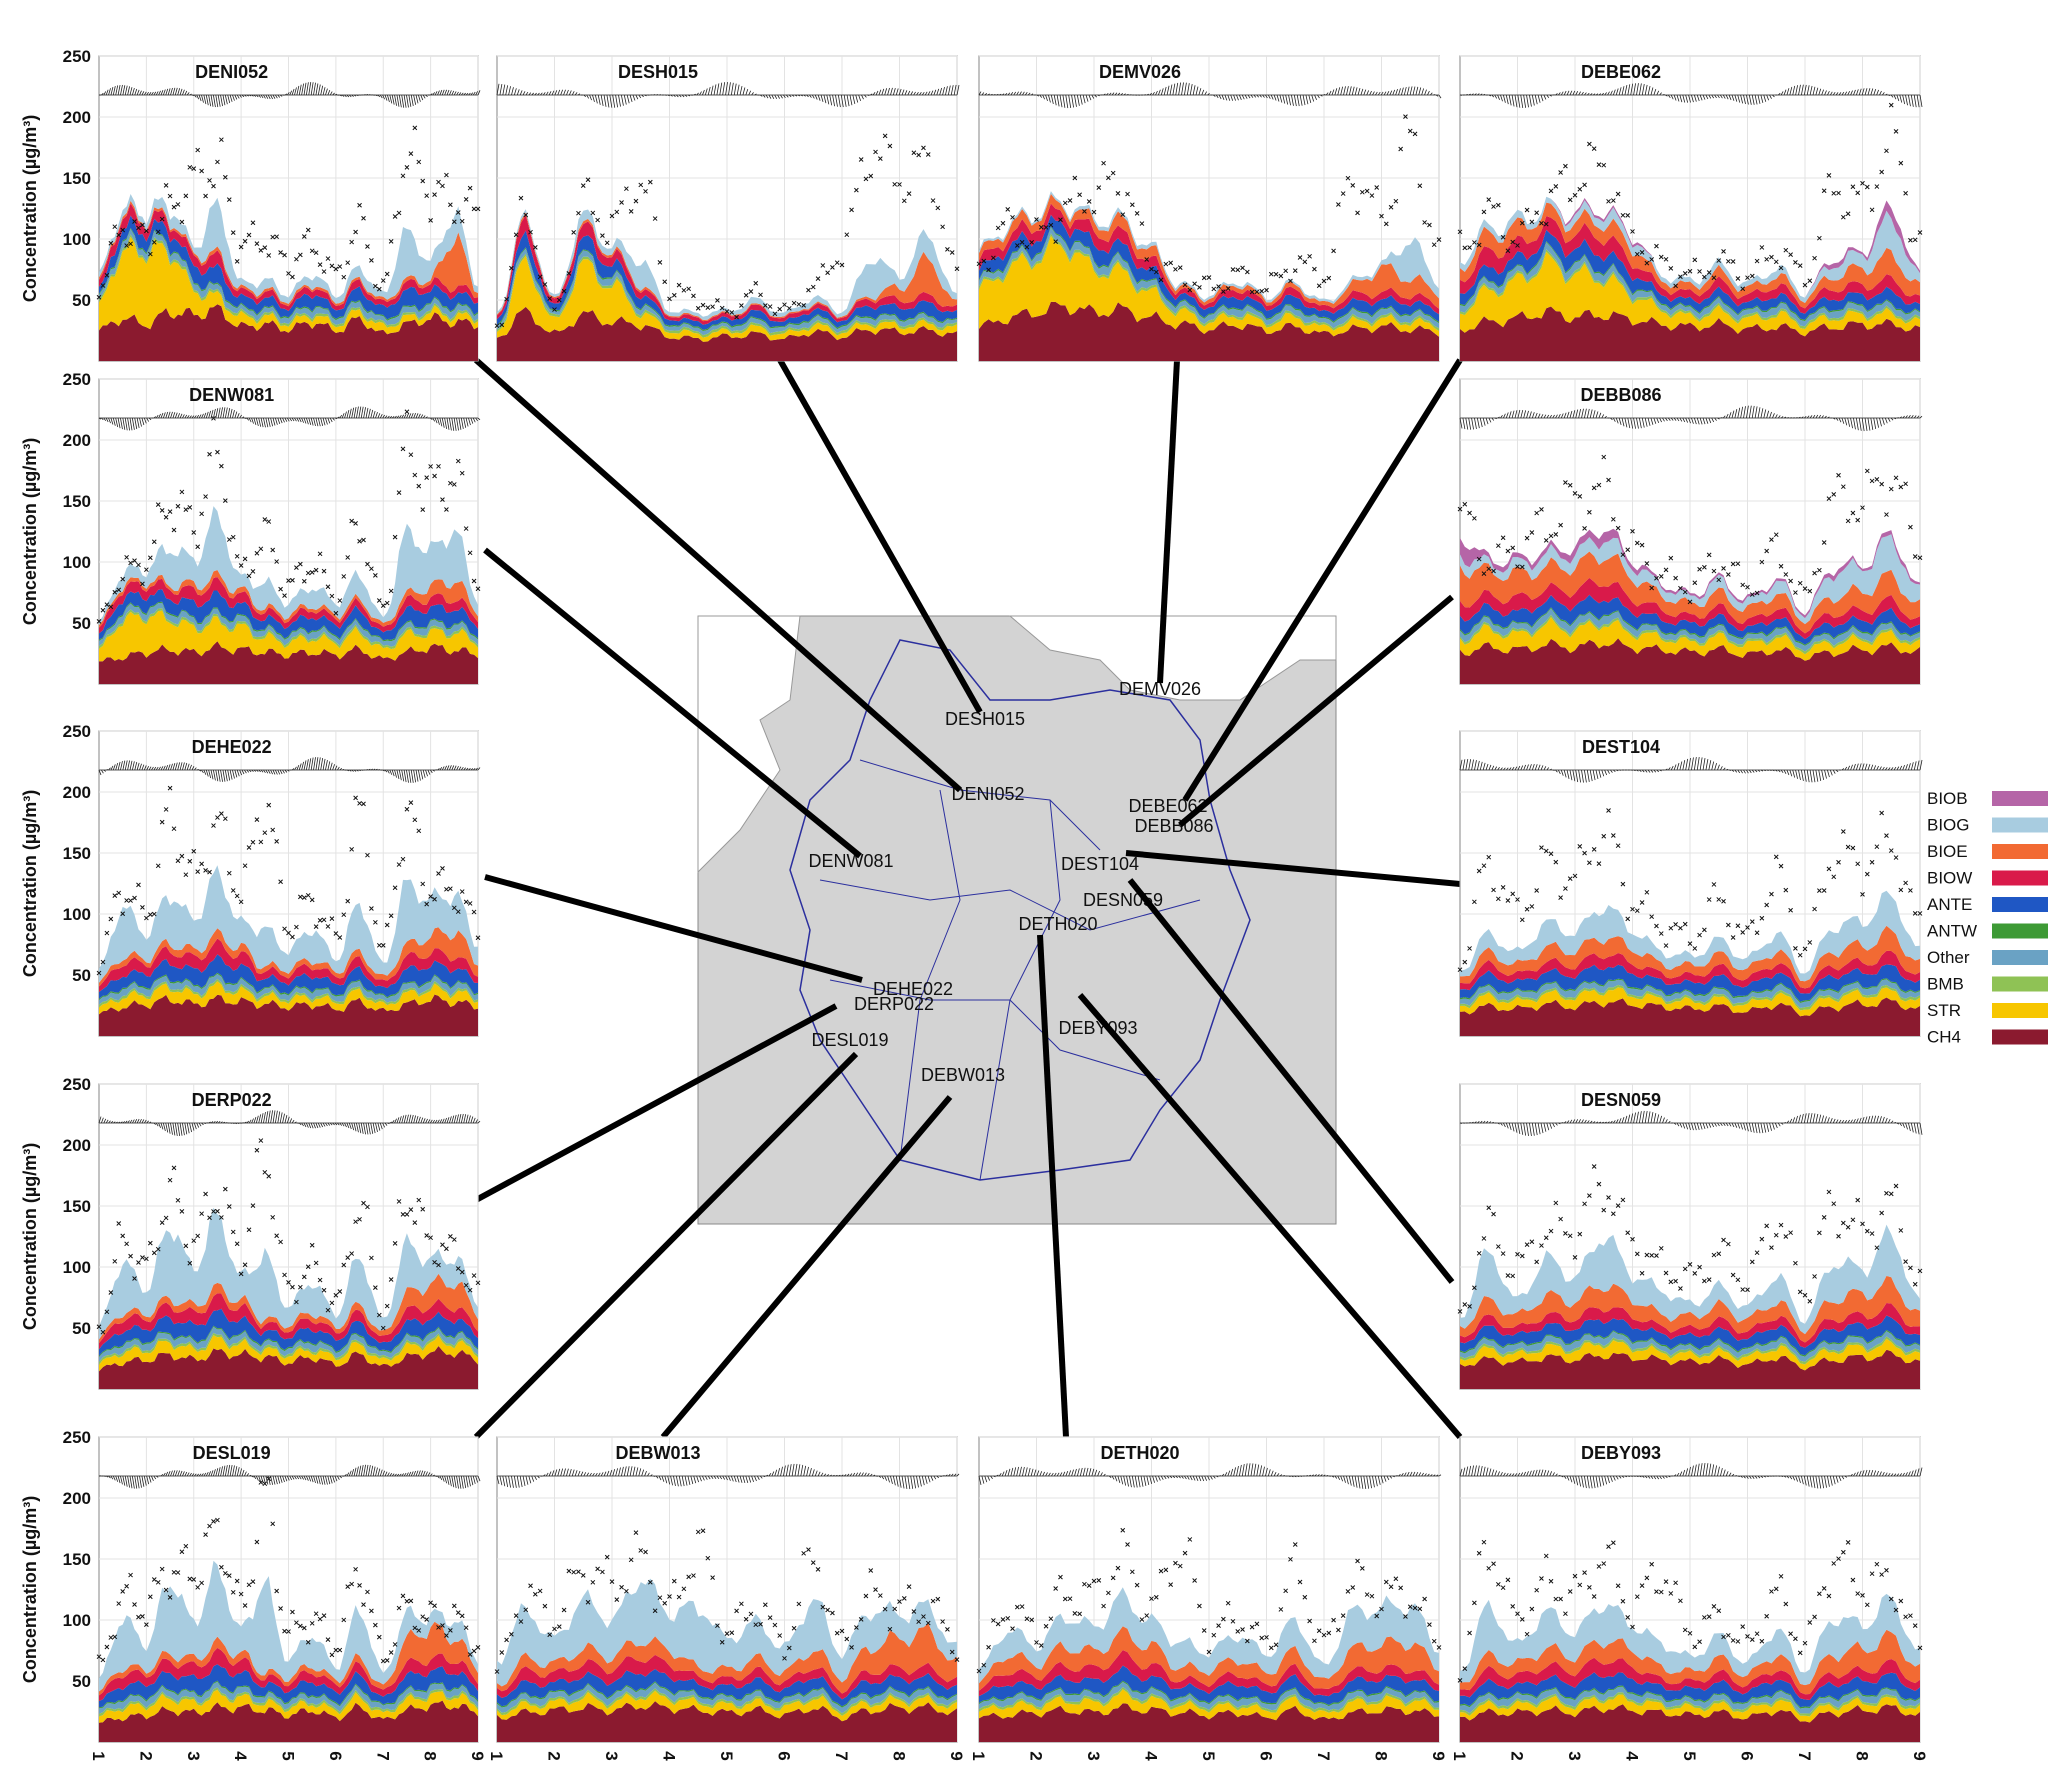 The image size is (2067, 1788). Describe the element at coordinates (30, 531) in the screenshot. I see `y-axis-label: Concentration (µg/m³)` at that location.